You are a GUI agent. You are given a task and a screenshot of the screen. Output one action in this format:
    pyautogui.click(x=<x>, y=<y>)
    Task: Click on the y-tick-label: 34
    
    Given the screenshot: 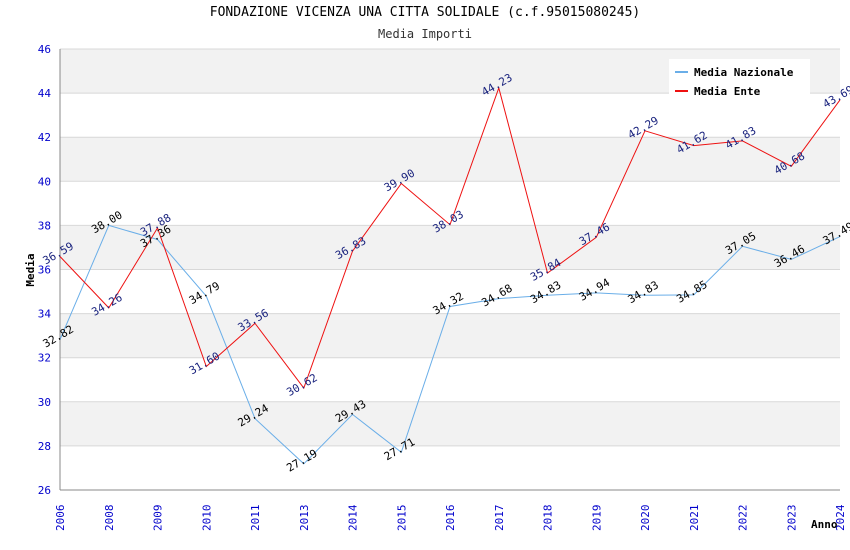 What is the action you would take?
    pyautogui.click(x=45, y=314)
    